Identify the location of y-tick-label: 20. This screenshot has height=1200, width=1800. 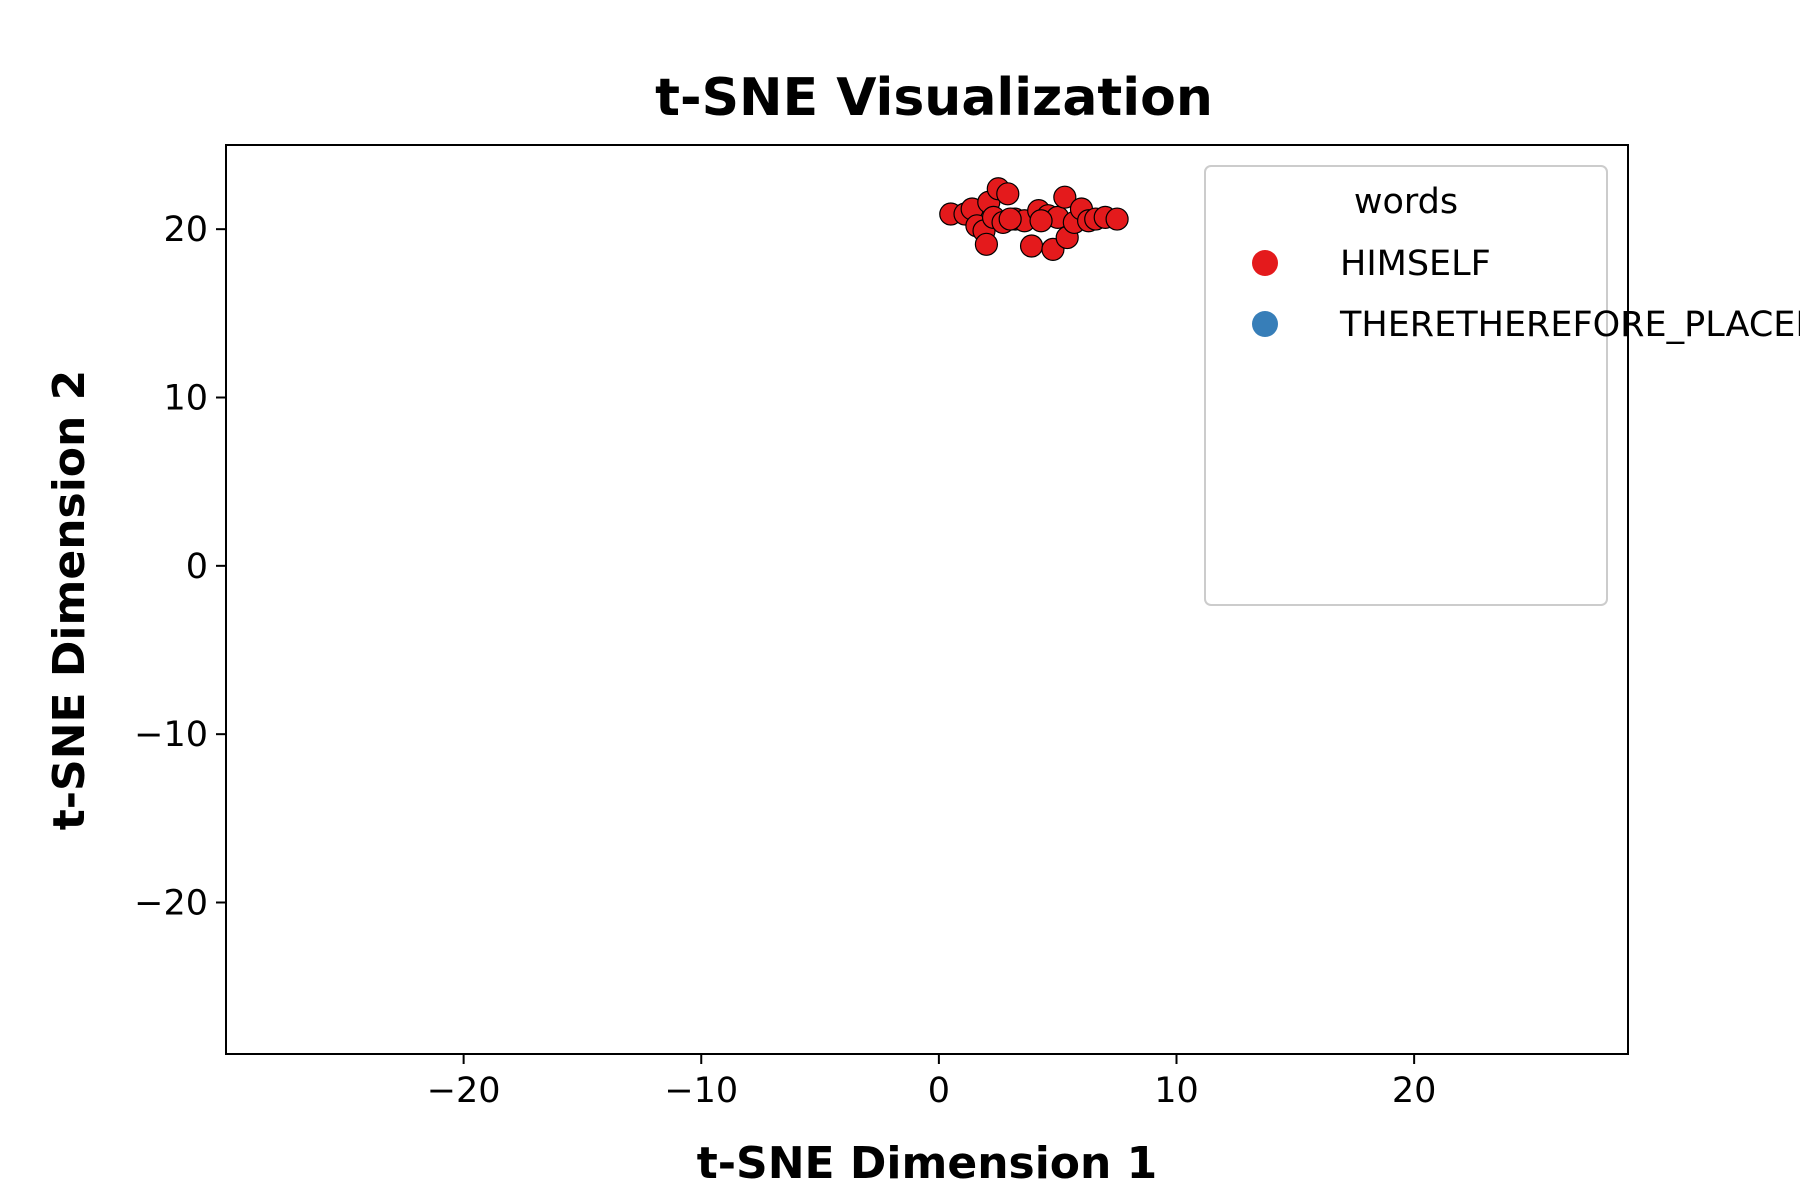
(185, 230).